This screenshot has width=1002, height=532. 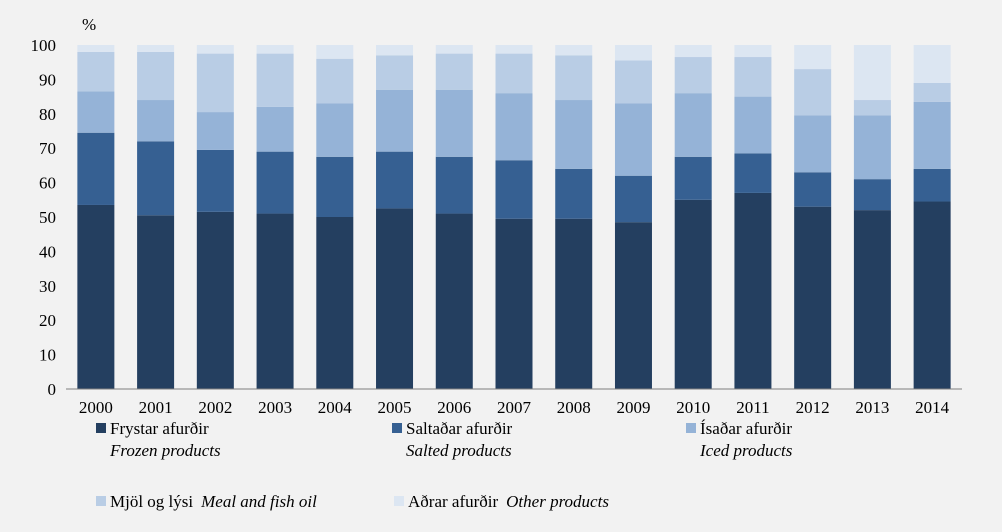 What do you see at coordinates (557, 502) in the screenshot?
I see `legend-label-other-en: Other products` at bounding box center [557, 502].